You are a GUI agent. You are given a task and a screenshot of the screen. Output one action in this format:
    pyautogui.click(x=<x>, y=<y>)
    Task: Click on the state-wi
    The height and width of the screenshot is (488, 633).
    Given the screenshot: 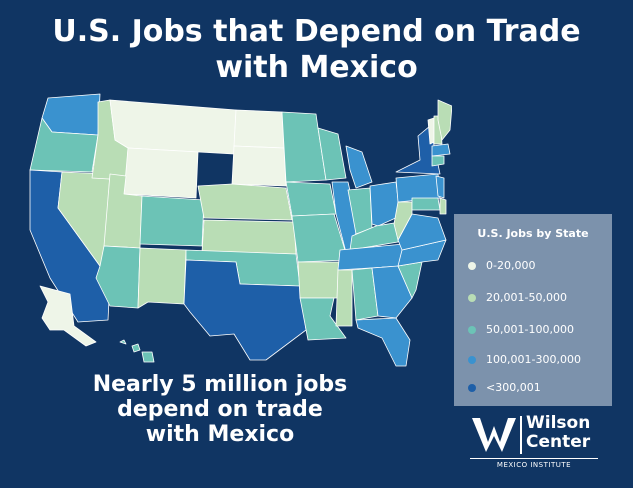 What is the action you would take?
    pyautogui.click(x=332, y=154)
    